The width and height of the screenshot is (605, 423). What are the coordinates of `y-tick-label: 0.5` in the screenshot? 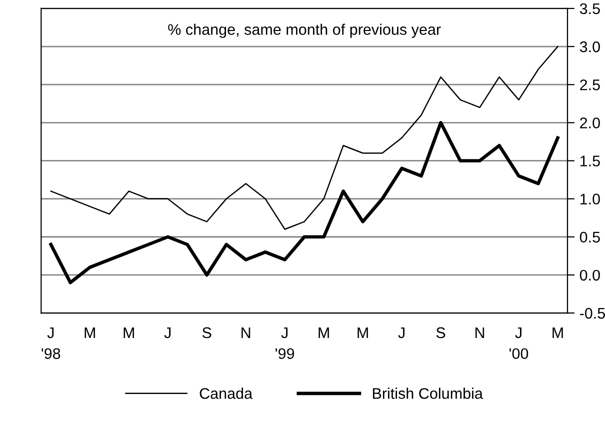 It's located at (590, 237).